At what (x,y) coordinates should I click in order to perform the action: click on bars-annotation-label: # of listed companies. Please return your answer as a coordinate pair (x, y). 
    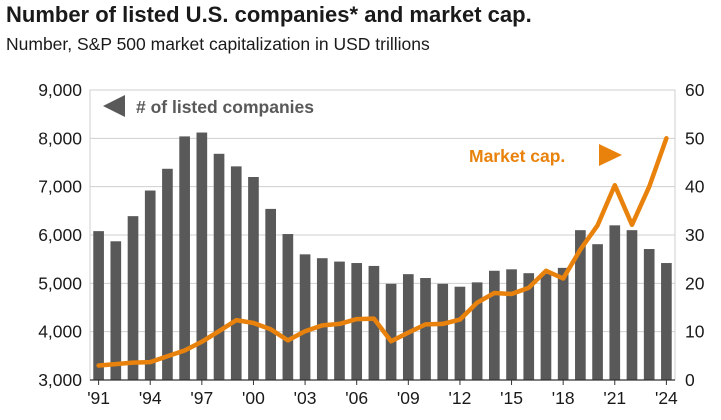
    Looking at the image, I should click on (225, 107).